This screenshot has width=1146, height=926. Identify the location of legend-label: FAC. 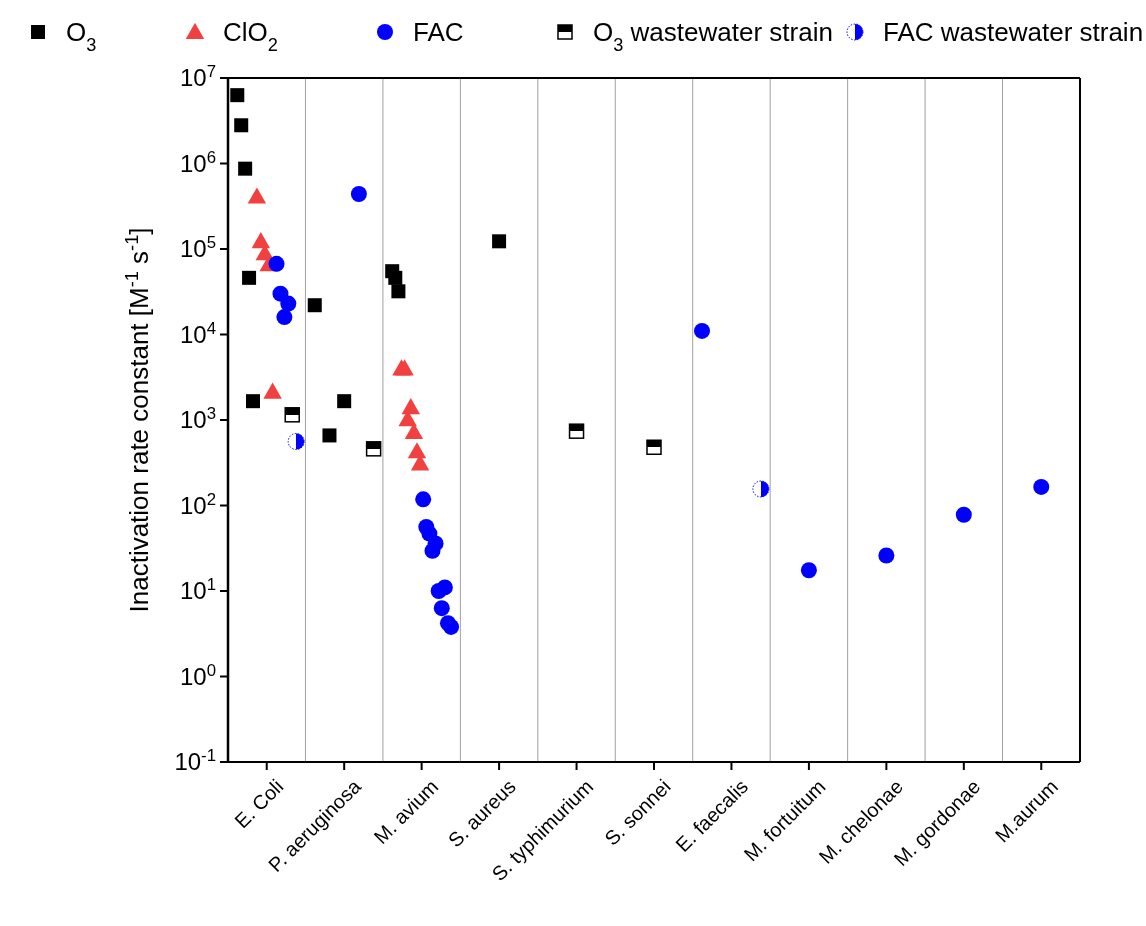
(438, 32).